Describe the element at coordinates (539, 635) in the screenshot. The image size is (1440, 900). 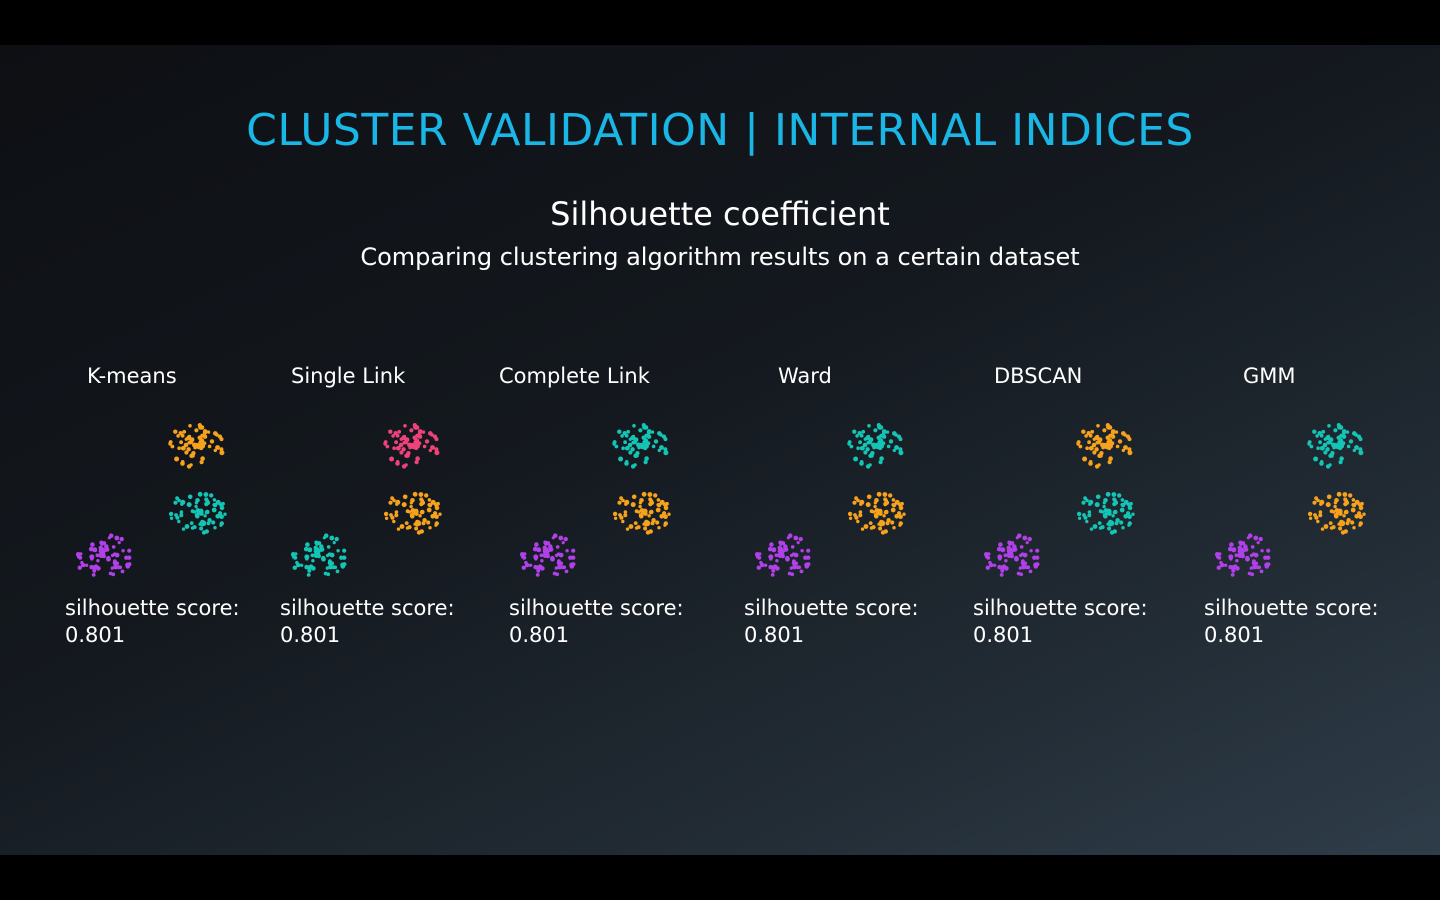
I see `score-value: 0.801` at that location.